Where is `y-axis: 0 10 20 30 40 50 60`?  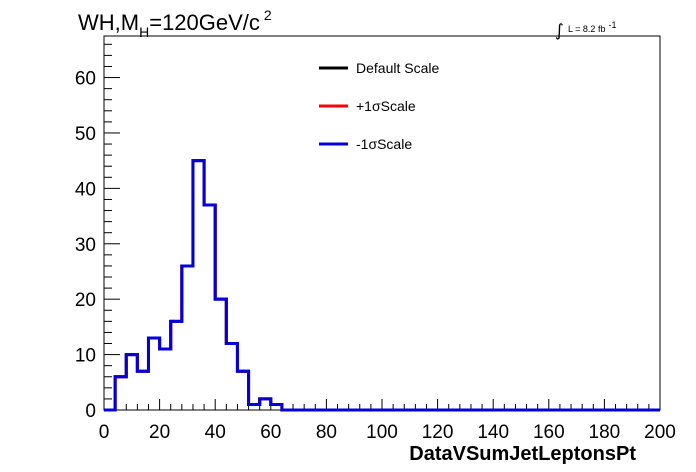 y-axis: 0 10 20 30 40 50 60 is located at coordinates (97, 232).